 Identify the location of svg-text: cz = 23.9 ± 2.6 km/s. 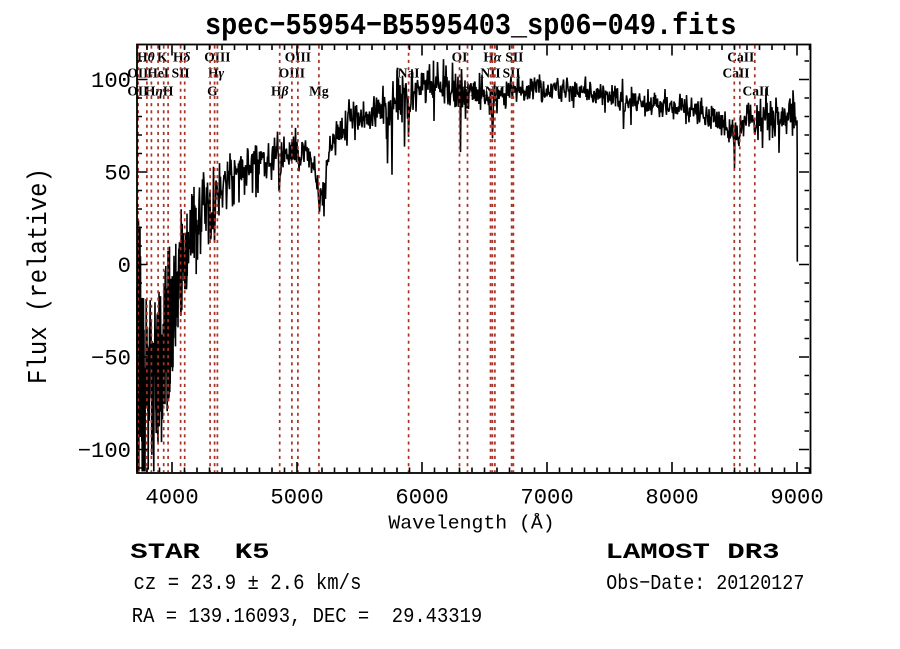
(248, 584).